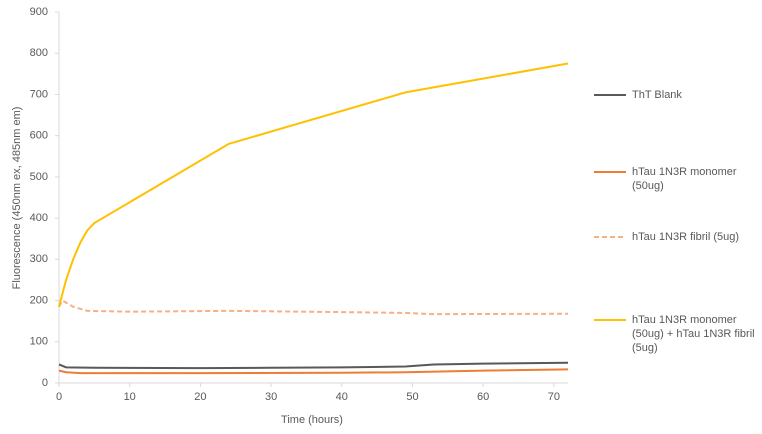  Describe the element at coordinates (684, 179) in the screenshot. I see `legend-label: hTau 1N3R monomer (50ug)` at that location.